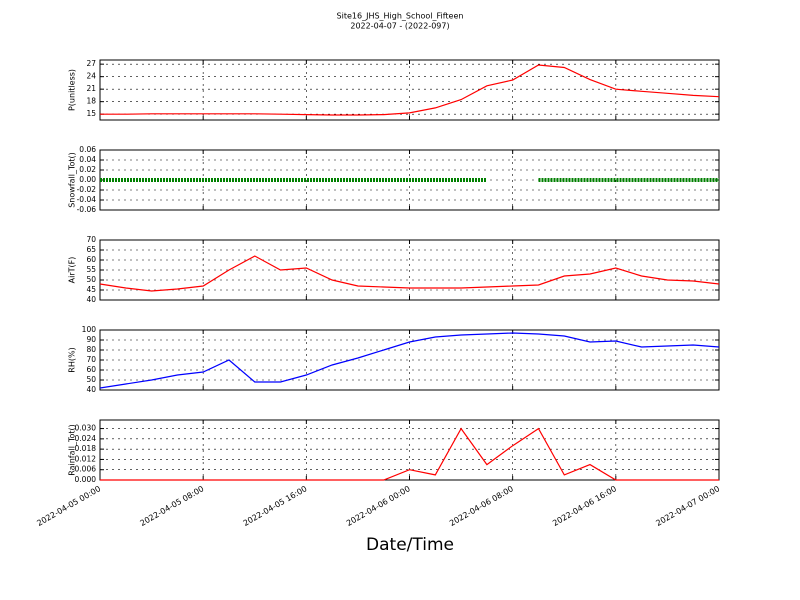 This screenshot has width=800, height=600. I want to click on y-tick-label: 0.02, so click(87, 169).